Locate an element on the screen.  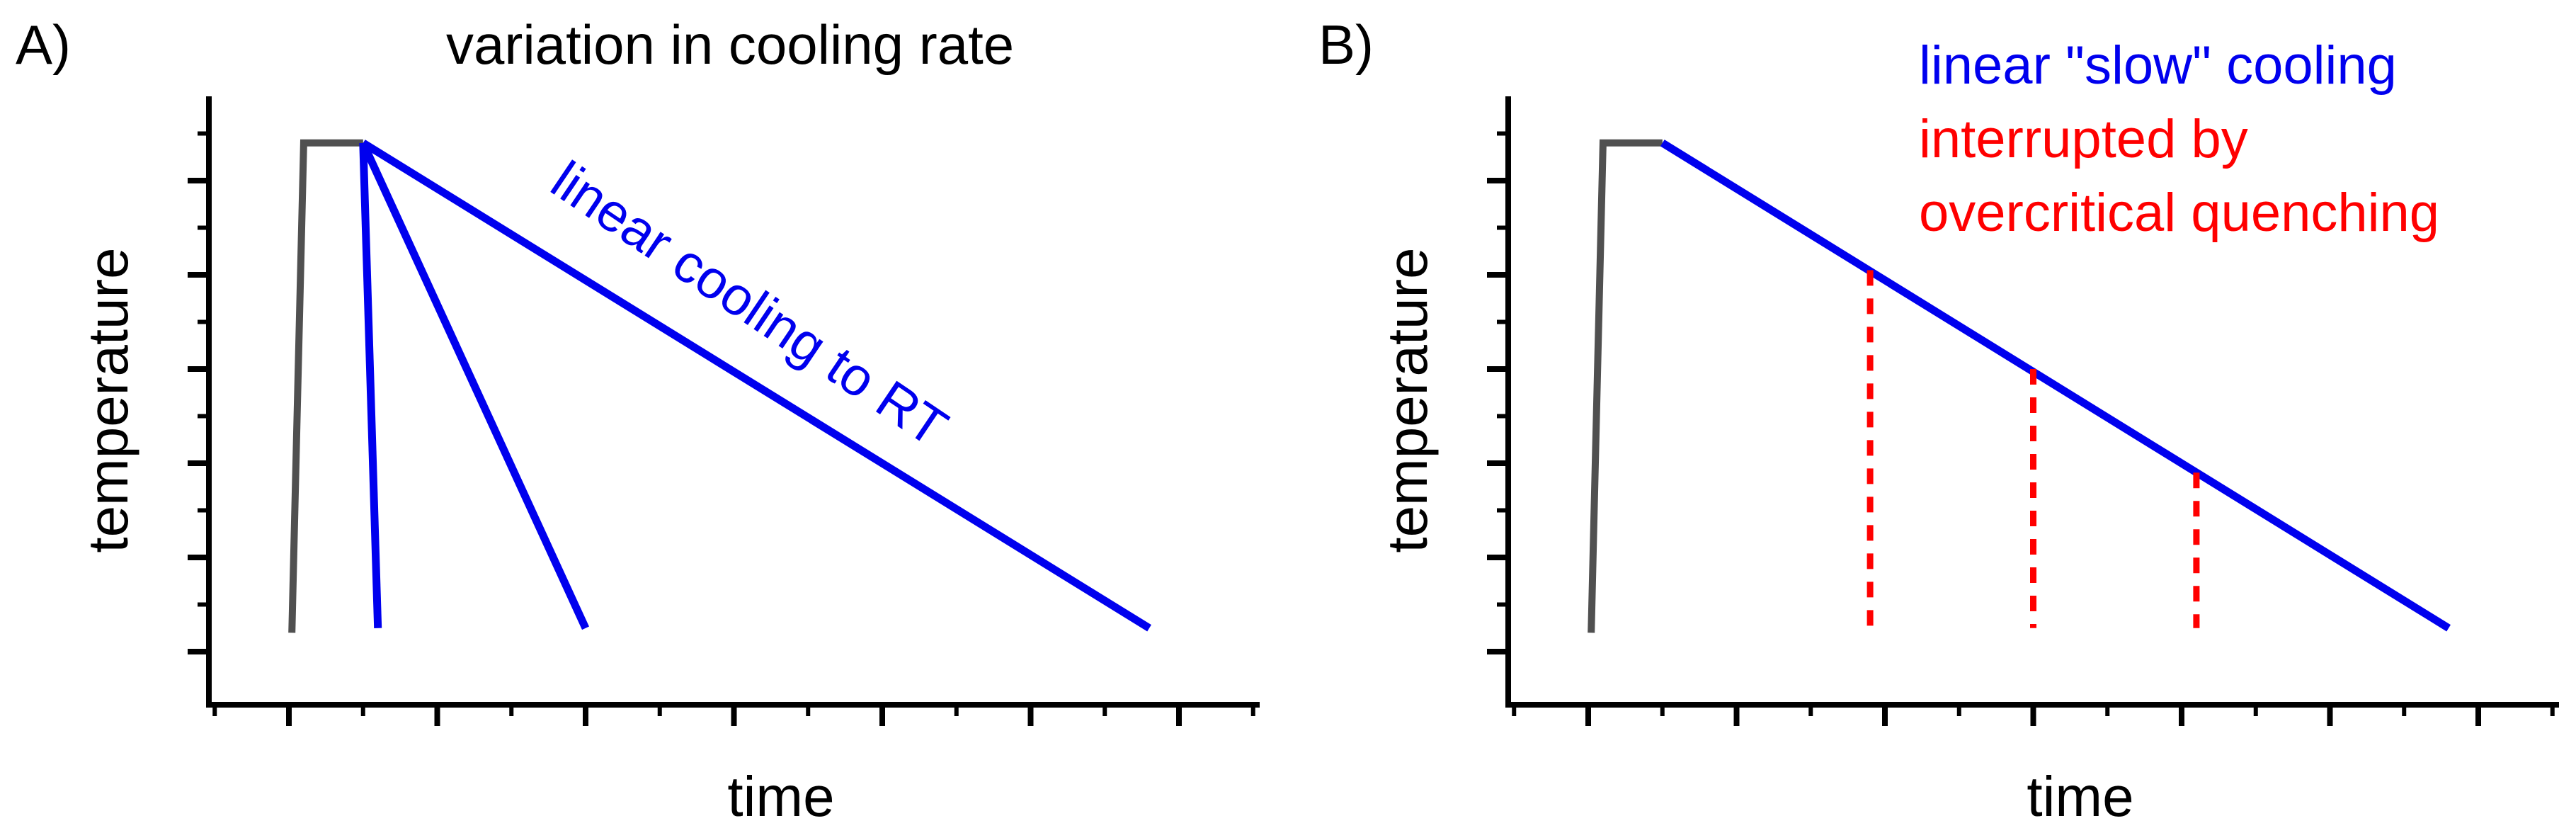
panel-a-x-title: time is located at coordinates (781, 796).